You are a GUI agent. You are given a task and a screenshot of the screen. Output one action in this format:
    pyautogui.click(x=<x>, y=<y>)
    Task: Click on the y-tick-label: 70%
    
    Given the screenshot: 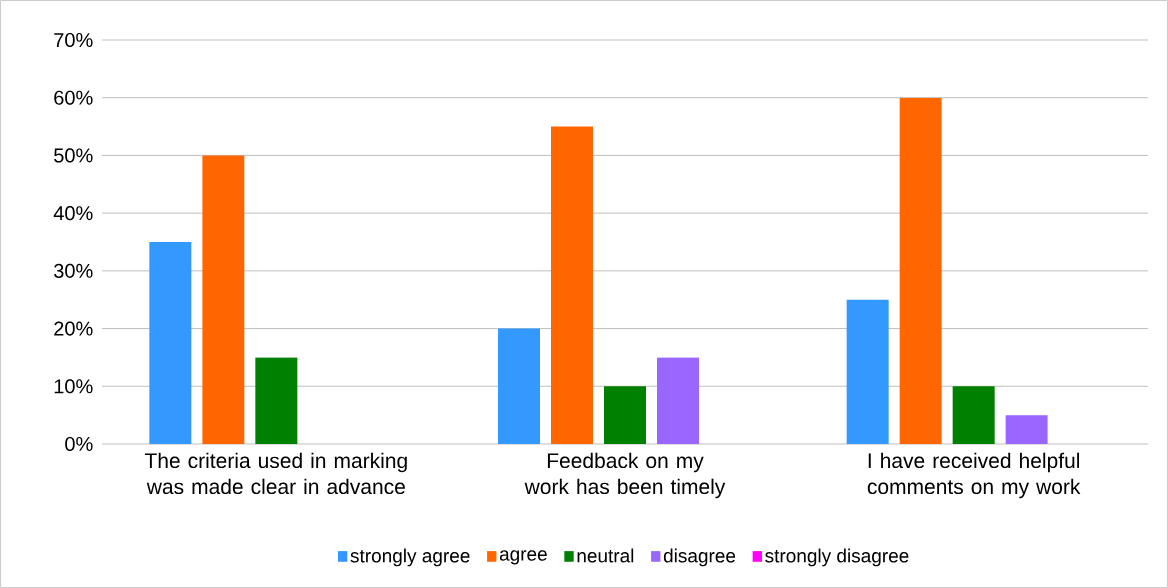 What is the action you would take?
    pyautogui.click(x=73, y=40)
    